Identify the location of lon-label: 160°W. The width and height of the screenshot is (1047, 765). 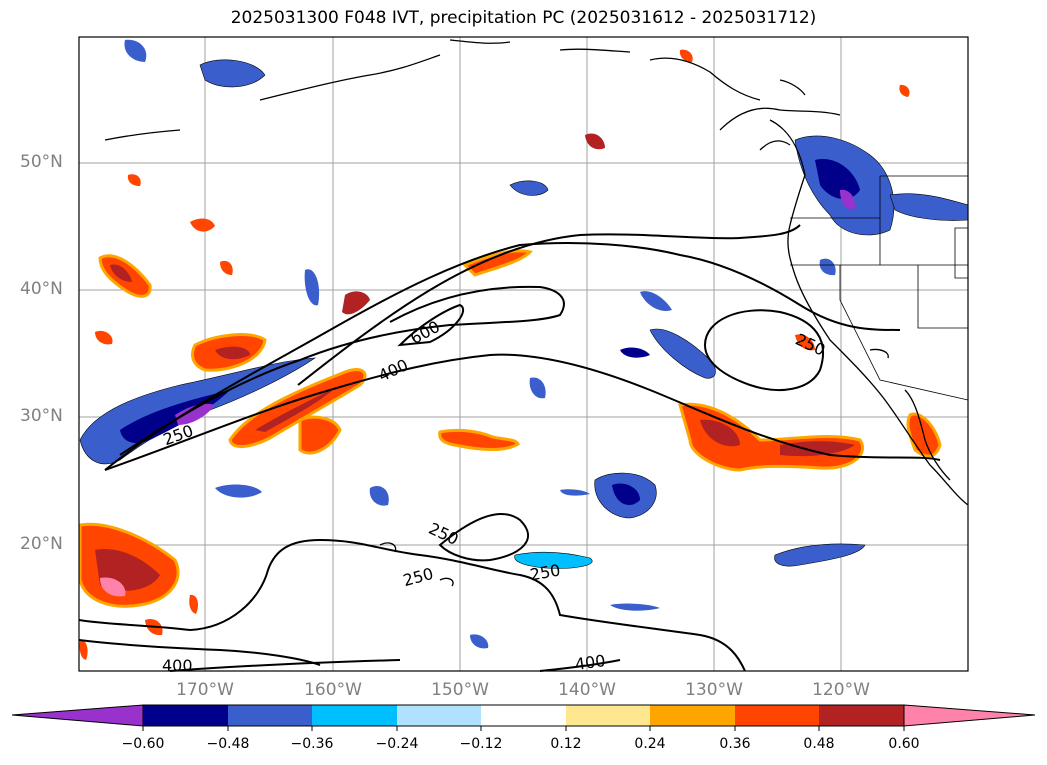
(333, 690).